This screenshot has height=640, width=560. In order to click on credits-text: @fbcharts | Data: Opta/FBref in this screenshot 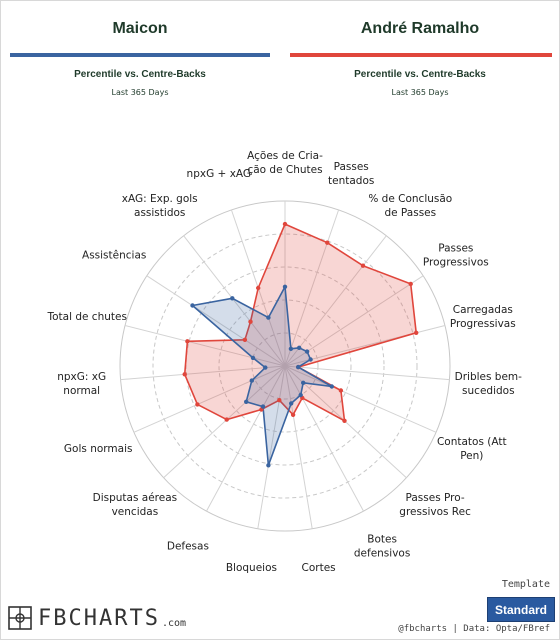, I will do `click(474, 629)`.